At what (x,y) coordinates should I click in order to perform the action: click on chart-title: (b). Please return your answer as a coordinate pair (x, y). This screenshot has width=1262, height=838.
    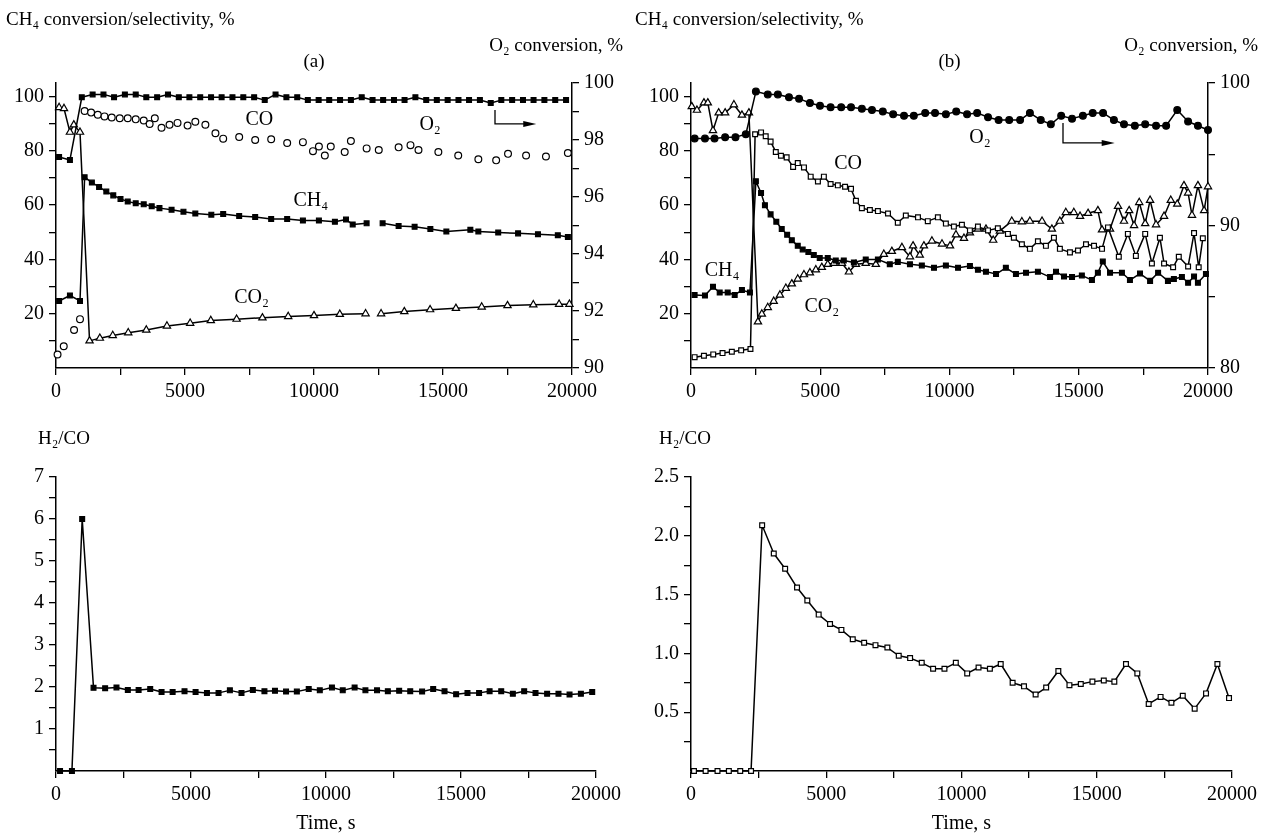
    Looking at the image, I should click on (949, 61).